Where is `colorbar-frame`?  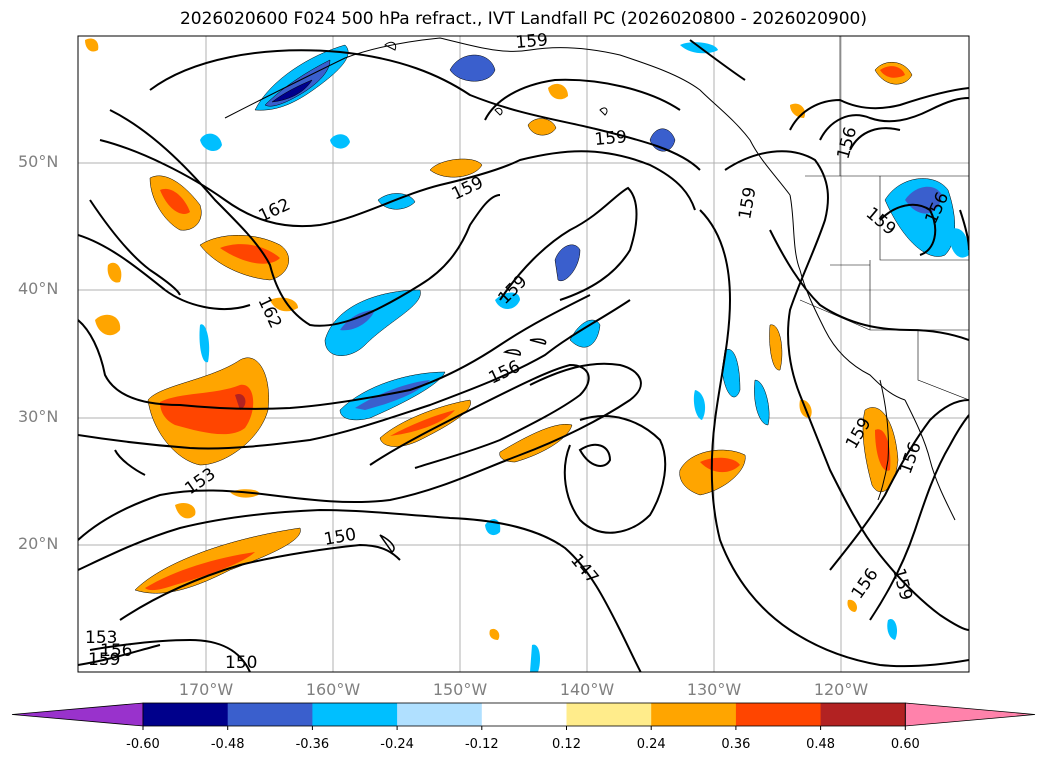 colorbar-frame is located at coordinates (524, 714).